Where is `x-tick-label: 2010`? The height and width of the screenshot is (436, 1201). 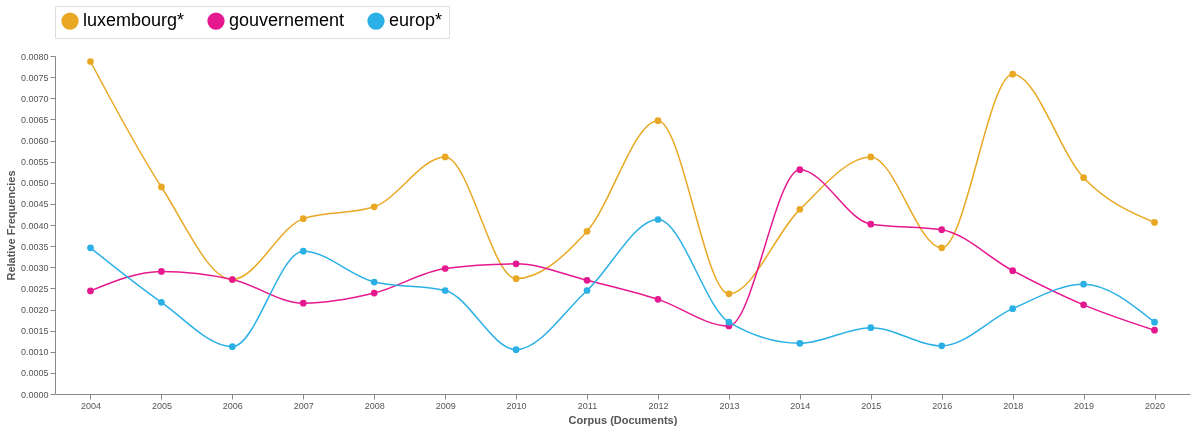
x-tick-label: 2010 is located at coordinates (516, 405).